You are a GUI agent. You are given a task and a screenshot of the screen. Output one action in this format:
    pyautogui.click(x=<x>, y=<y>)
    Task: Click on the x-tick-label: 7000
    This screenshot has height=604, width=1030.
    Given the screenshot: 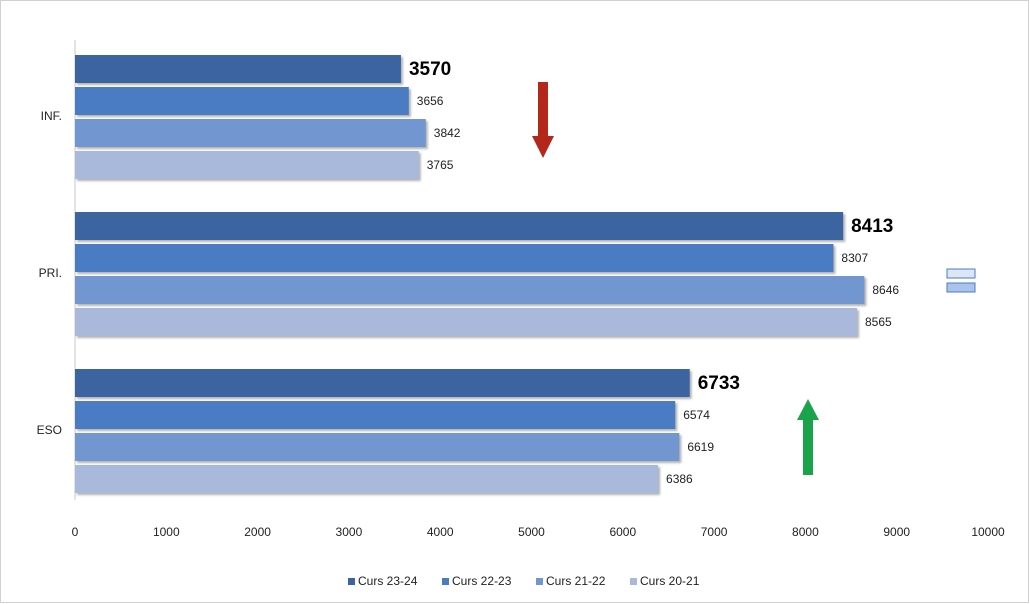 What is the action you would take?
    pyautogui.click(x=714, y=532)
    